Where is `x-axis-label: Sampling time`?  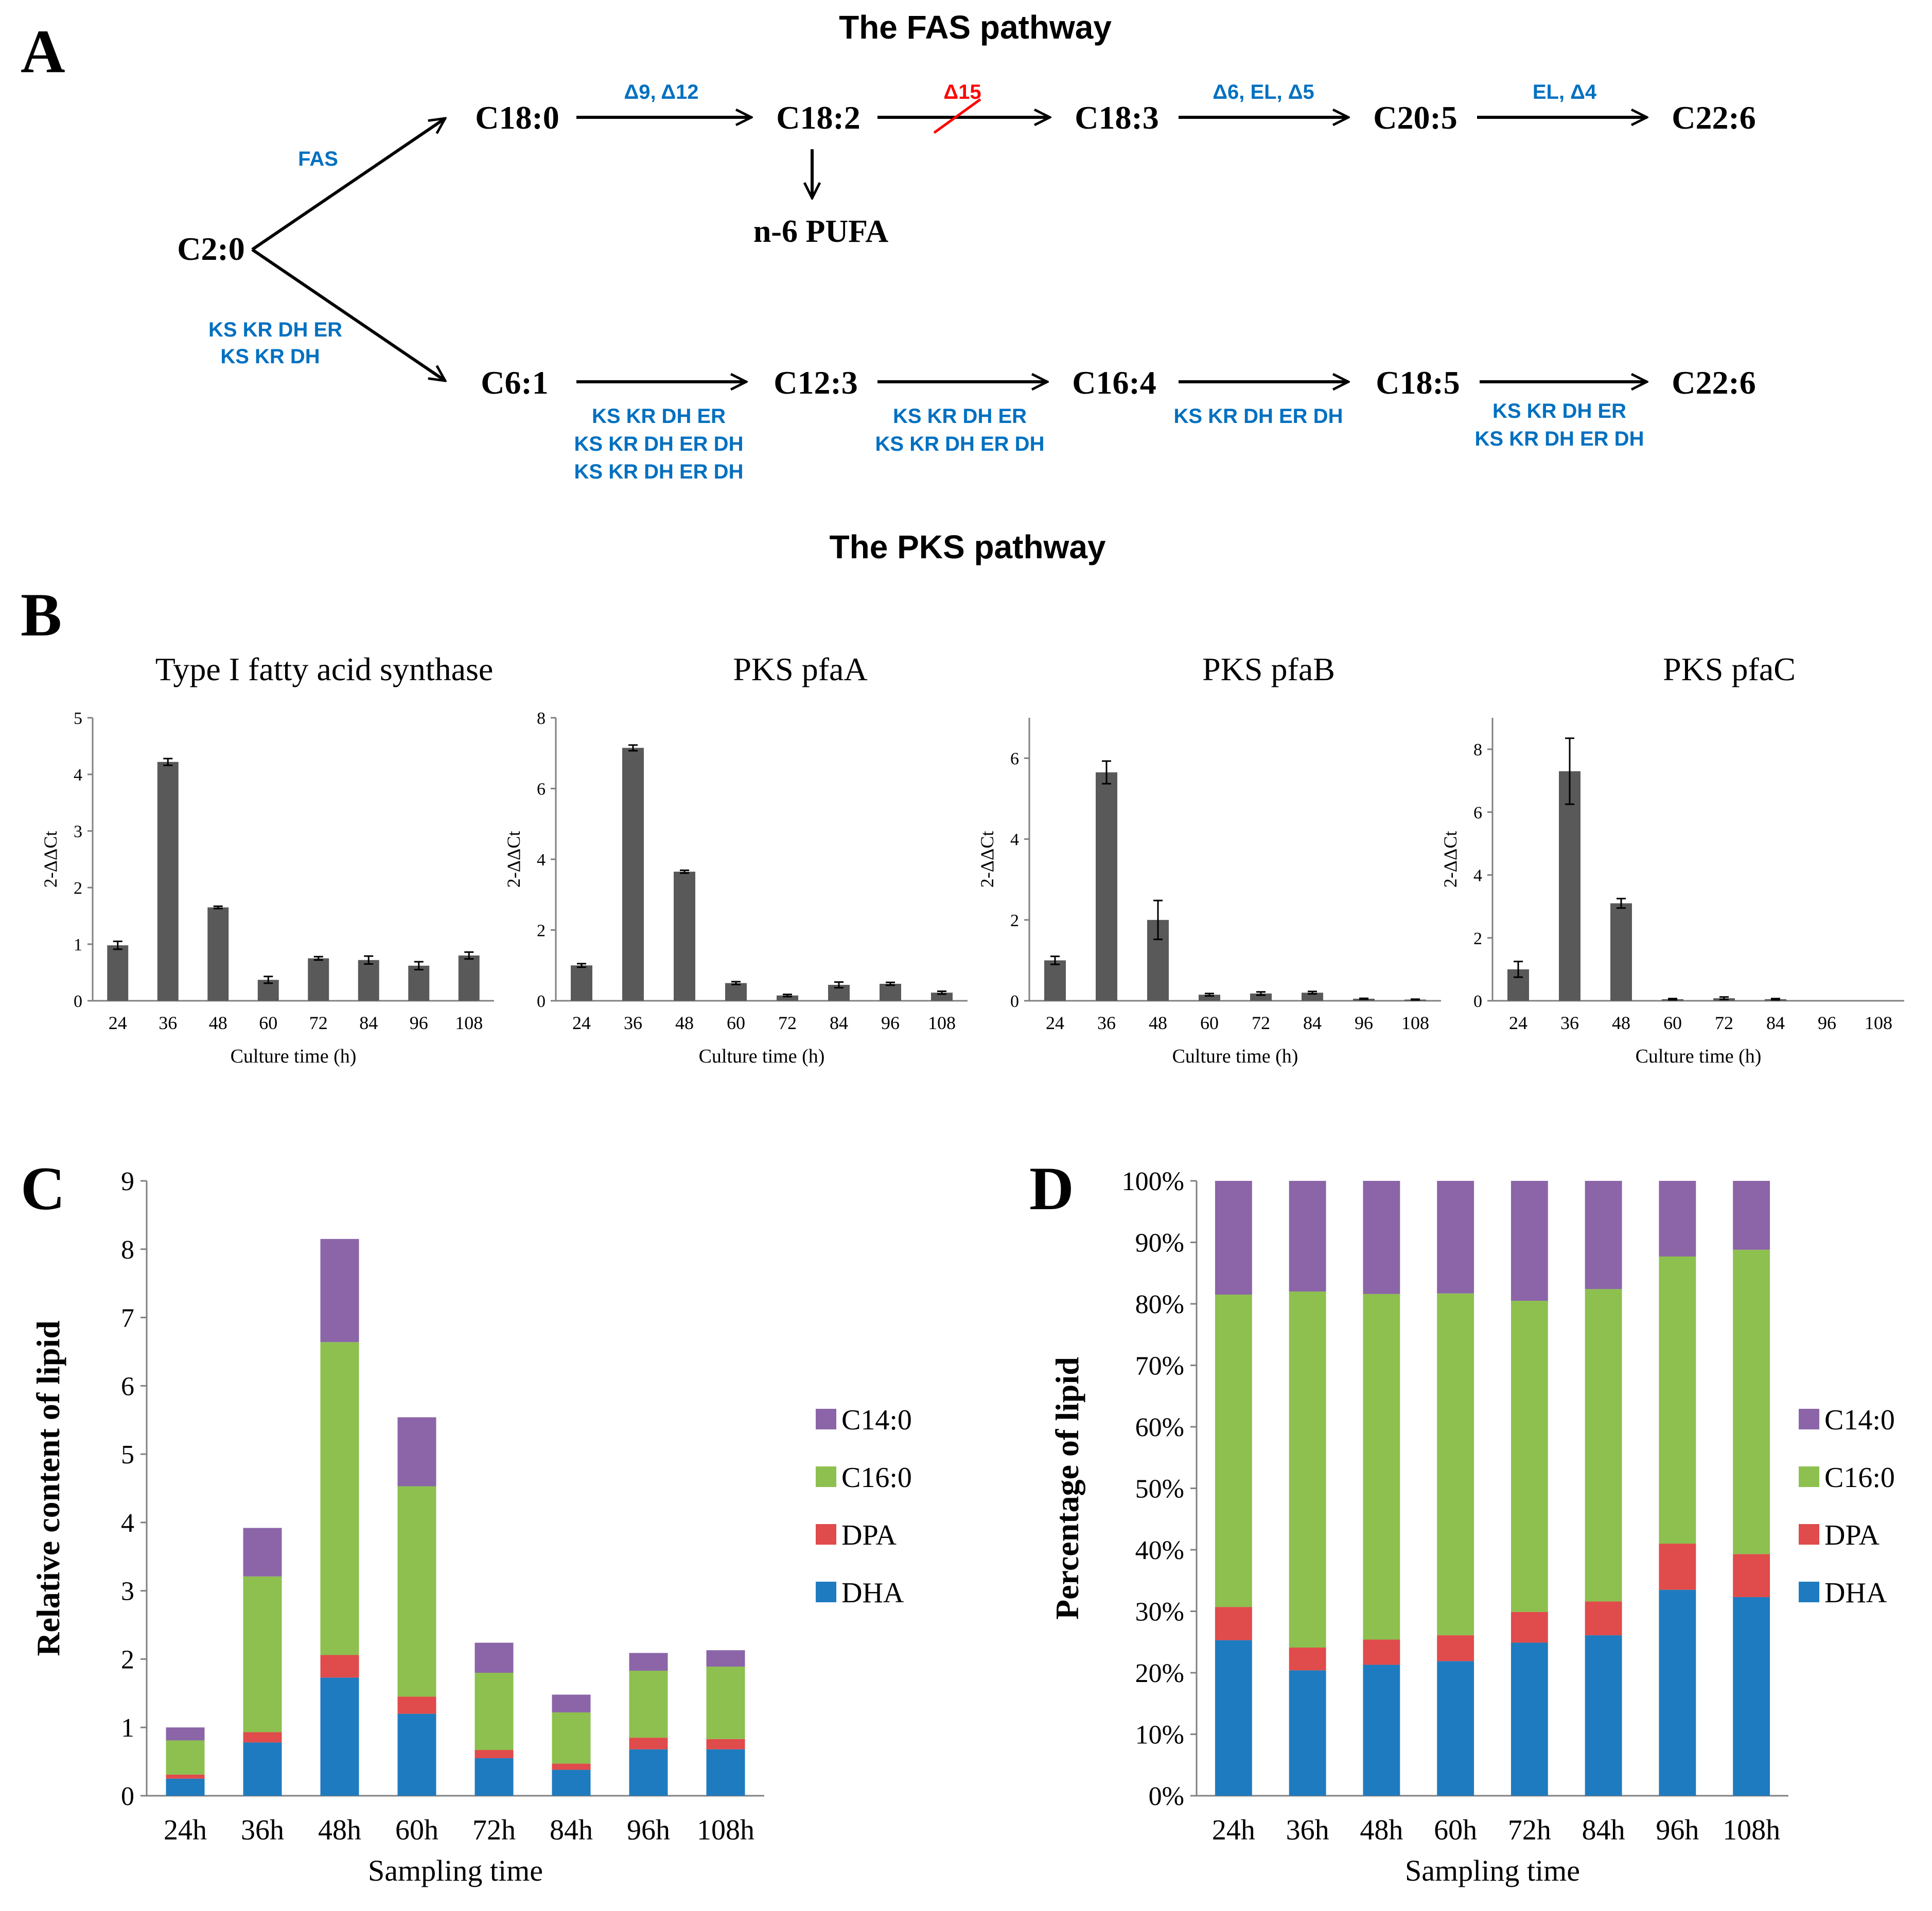 x-axis-label: Sampling time is located at coordinates (455, 1871).